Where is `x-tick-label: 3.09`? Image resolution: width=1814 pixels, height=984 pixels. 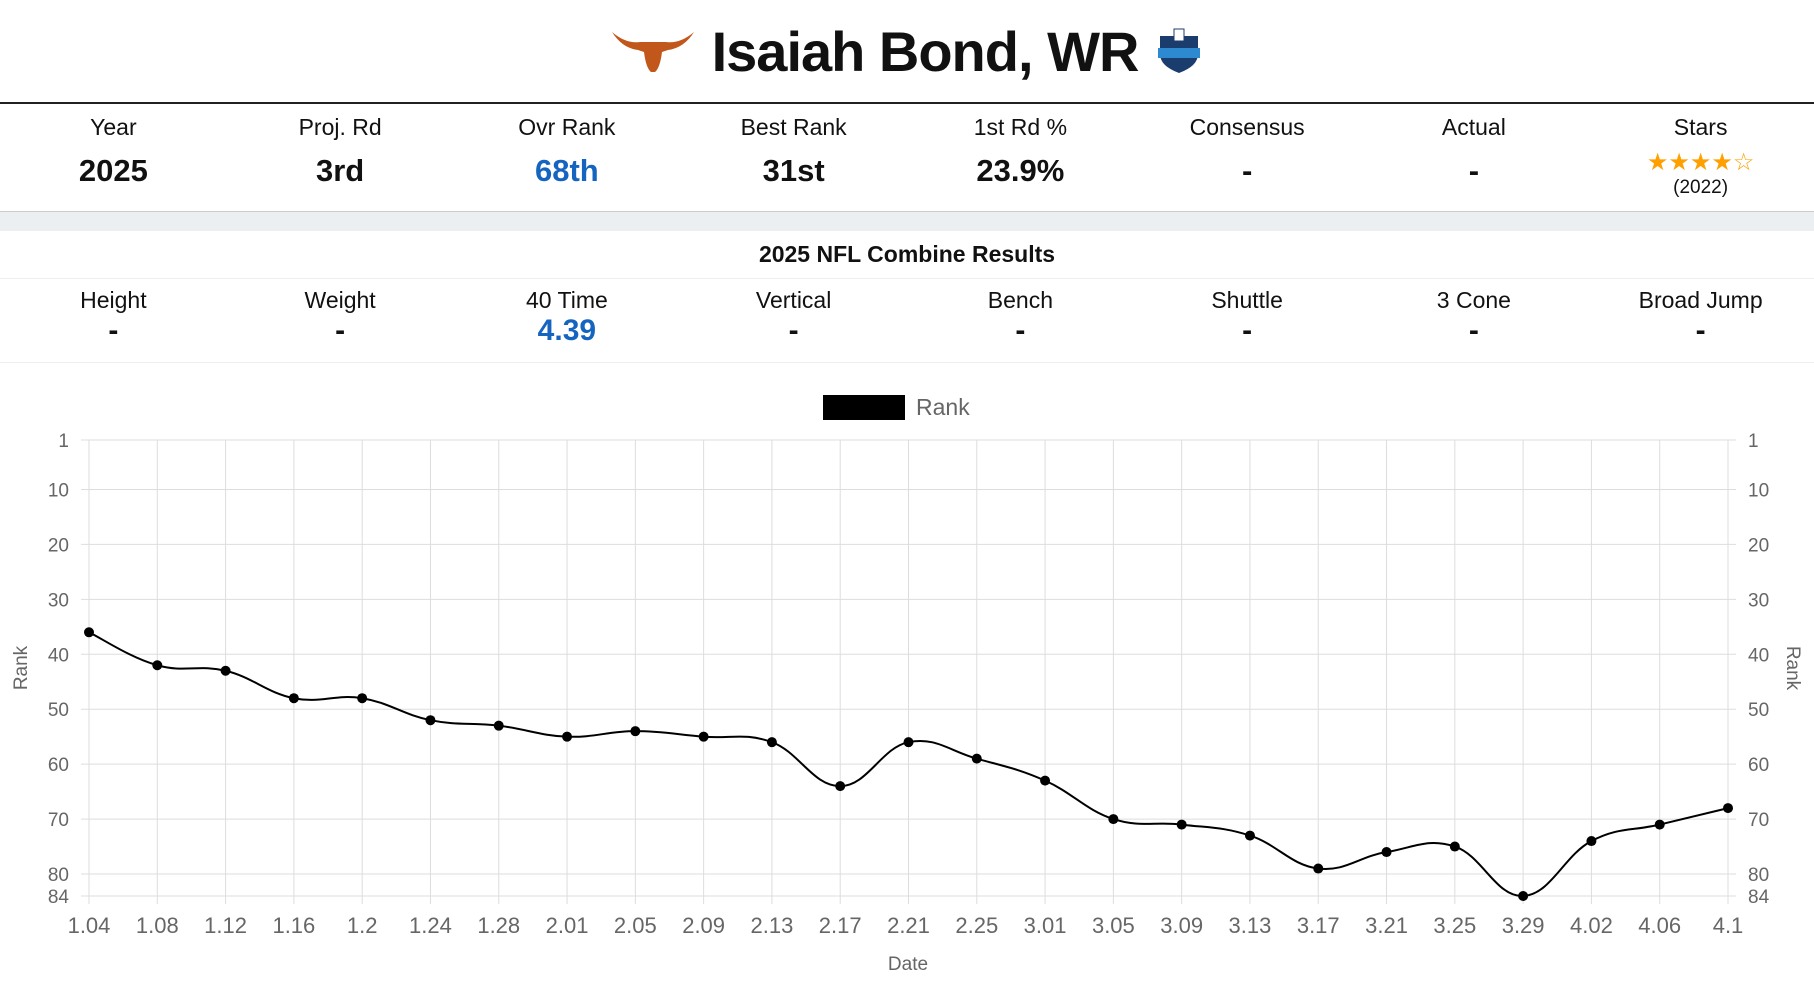 x-tick-label: 3.09 is located at coordinates (1181, 925).